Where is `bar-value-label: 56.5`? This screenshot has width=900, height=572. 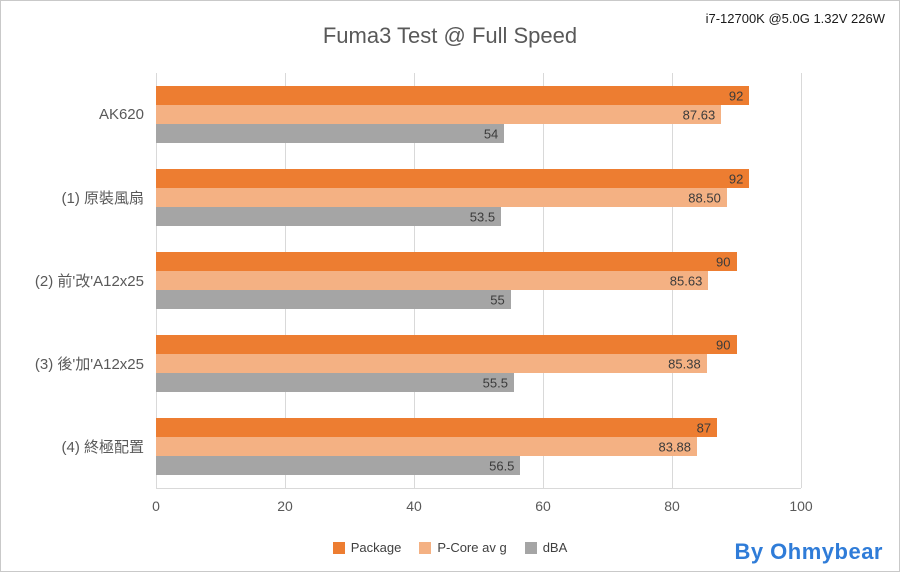
bar-value-label: 56.5 is located at coordinates (502, 465).